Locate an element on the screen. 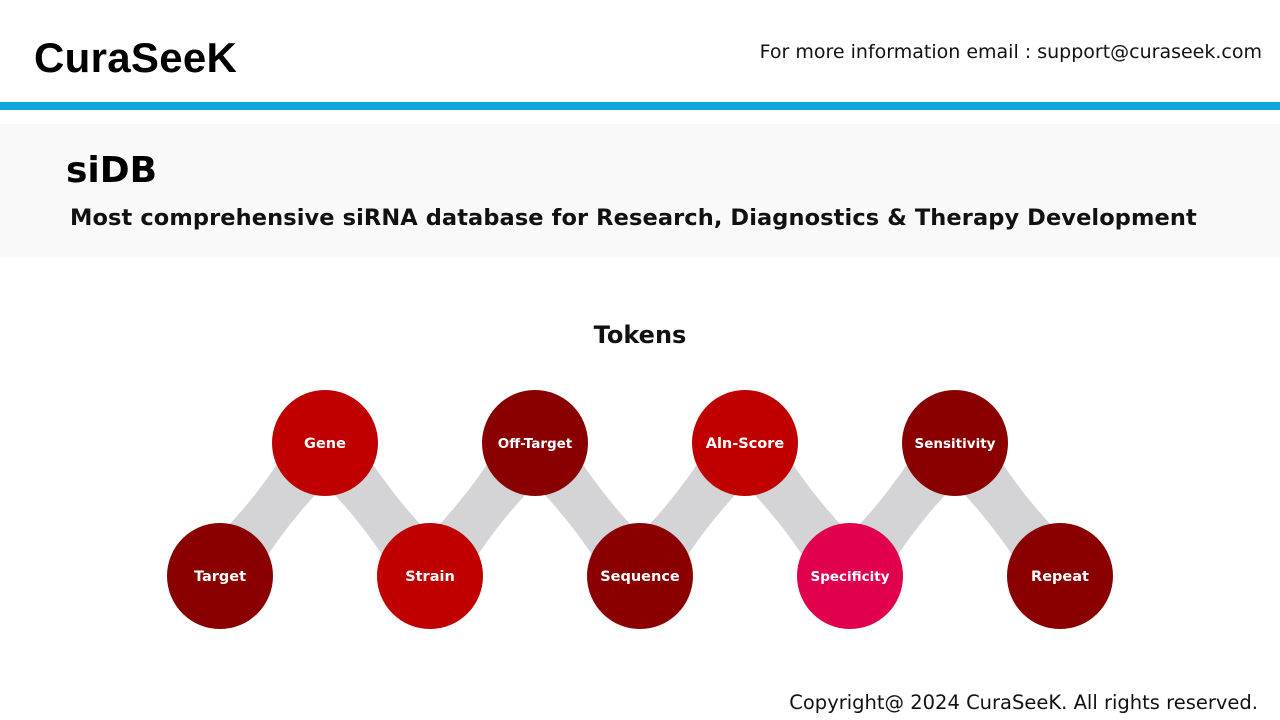 The image size is (1280, 720). token-node-target: Target is located at coordinates (220, 576).